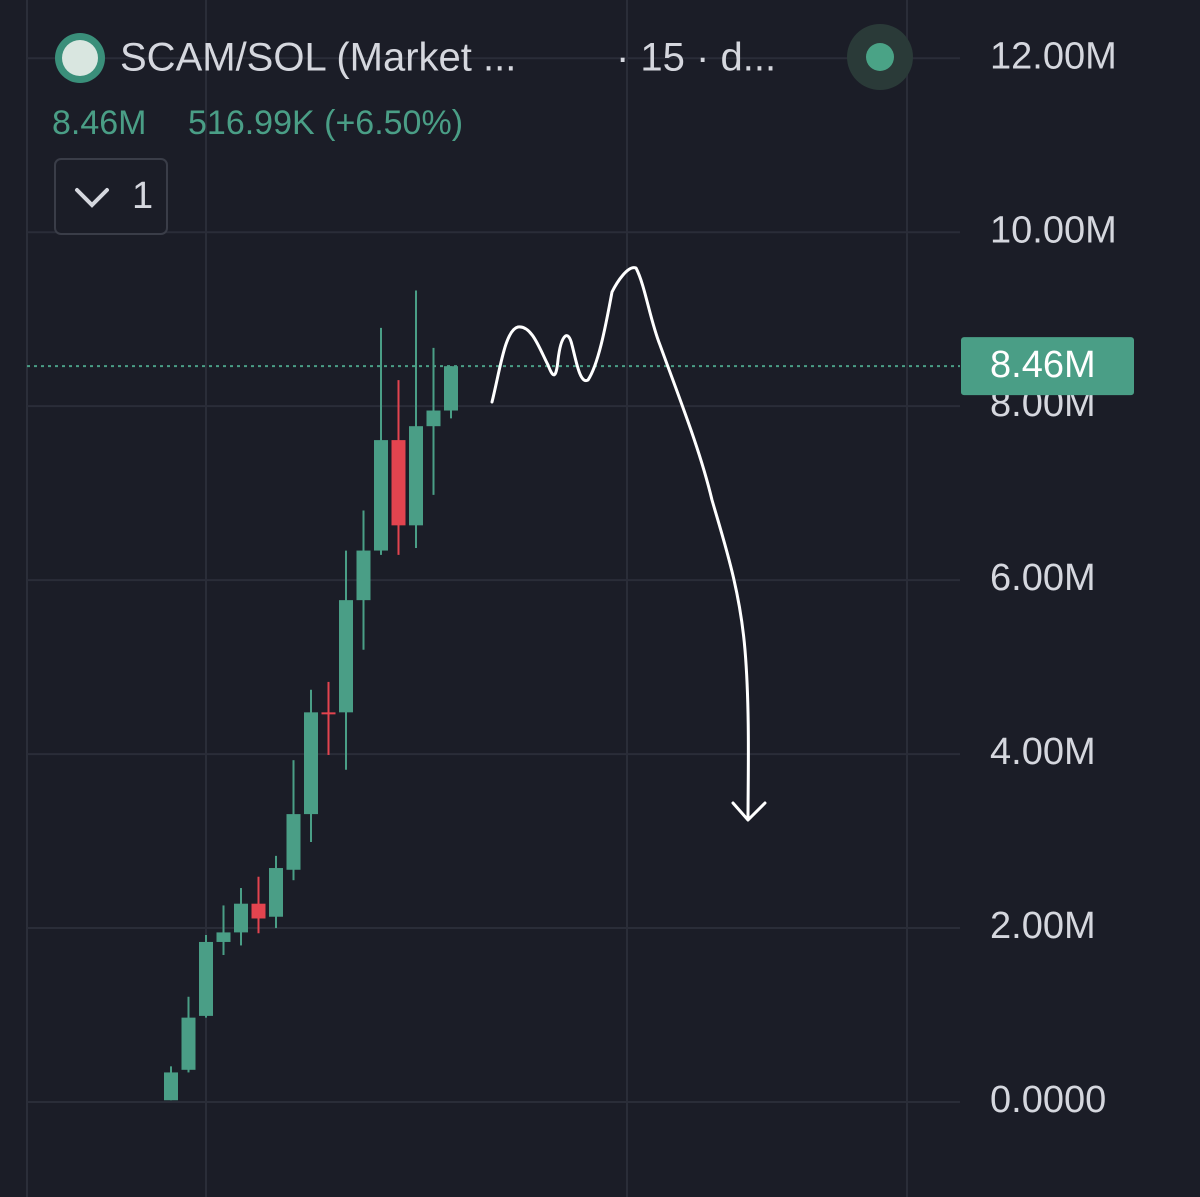 This screenshot has height=1197, width=1200. I want to click on token-icon-inner, so click(80, 58).